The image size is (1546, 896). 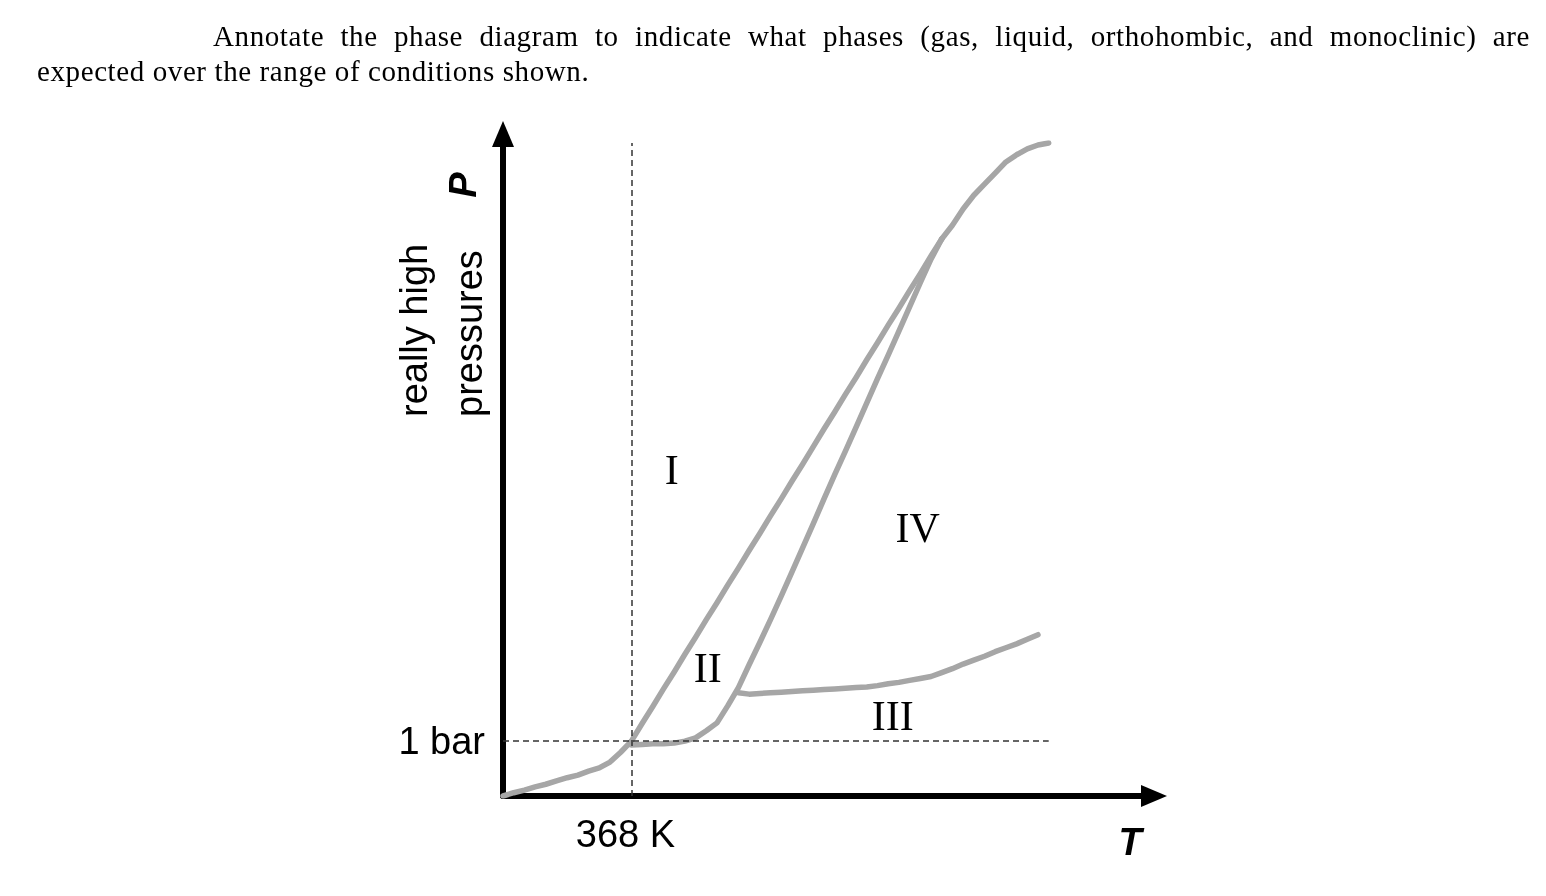 I want to click on x-axis-title: T, so click(x=1131, y=842).